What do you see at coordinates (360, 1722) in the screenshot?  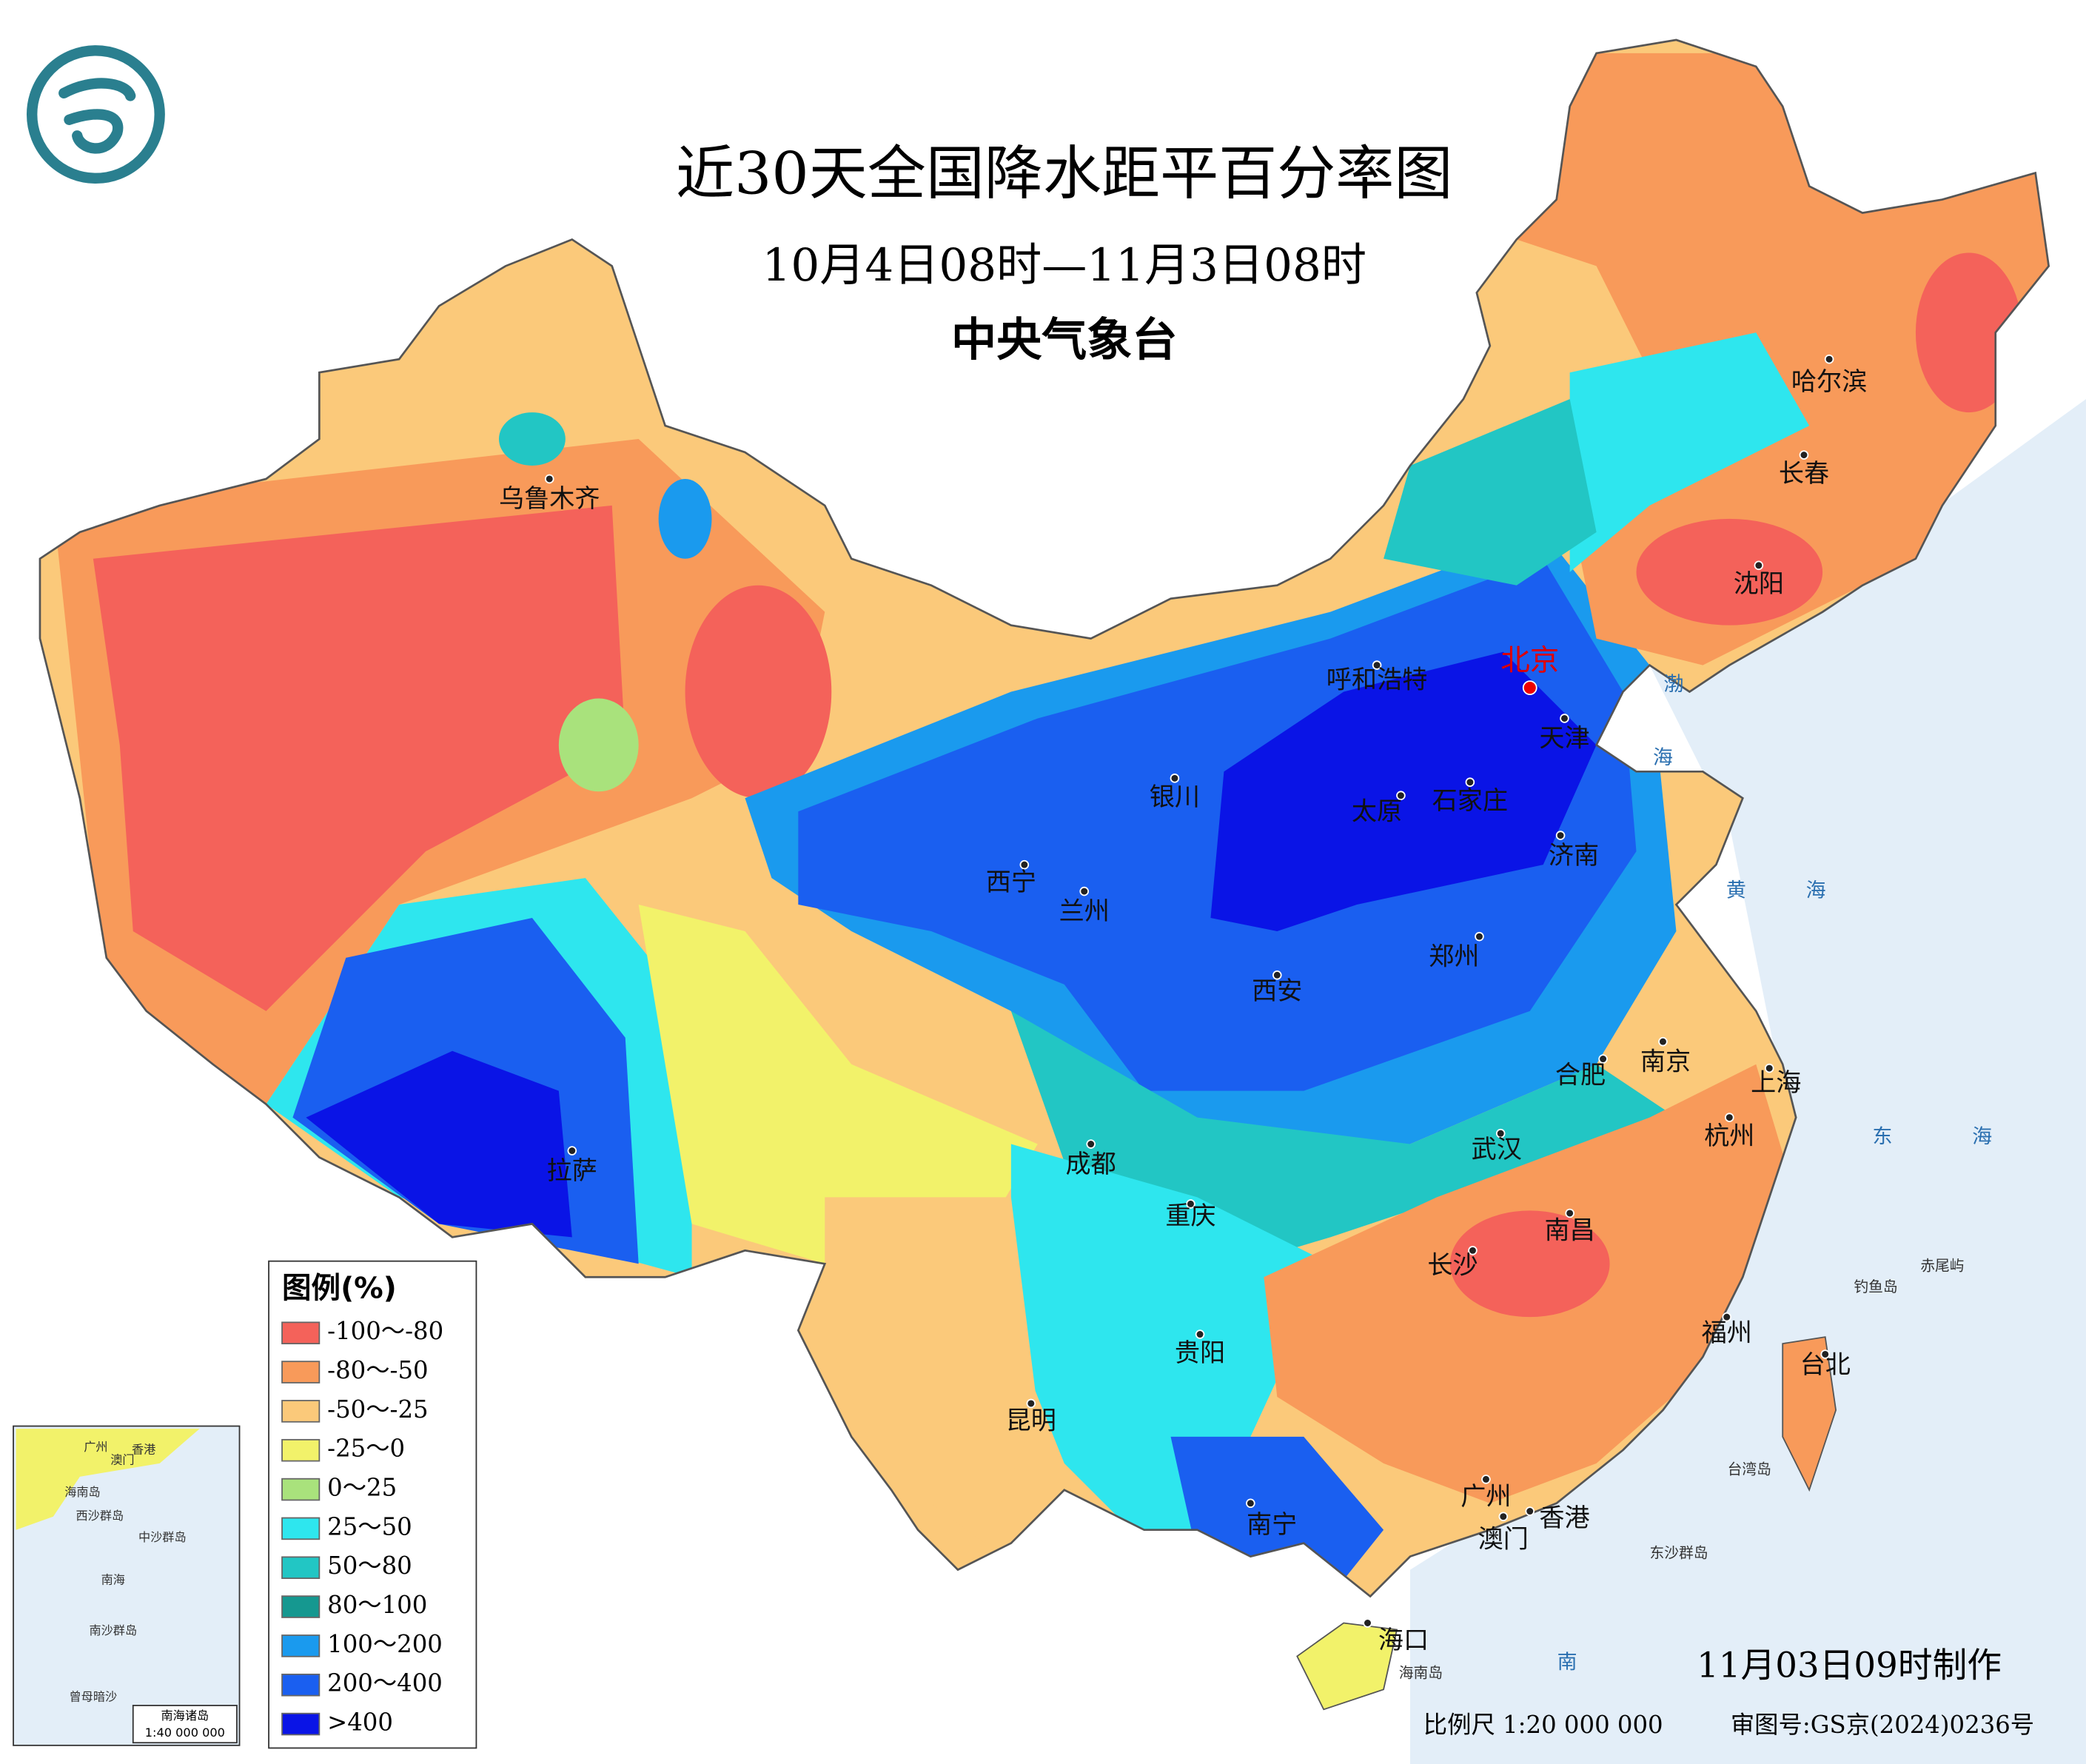 I see `legend-label: >400` at bounding box center [360, 1722].